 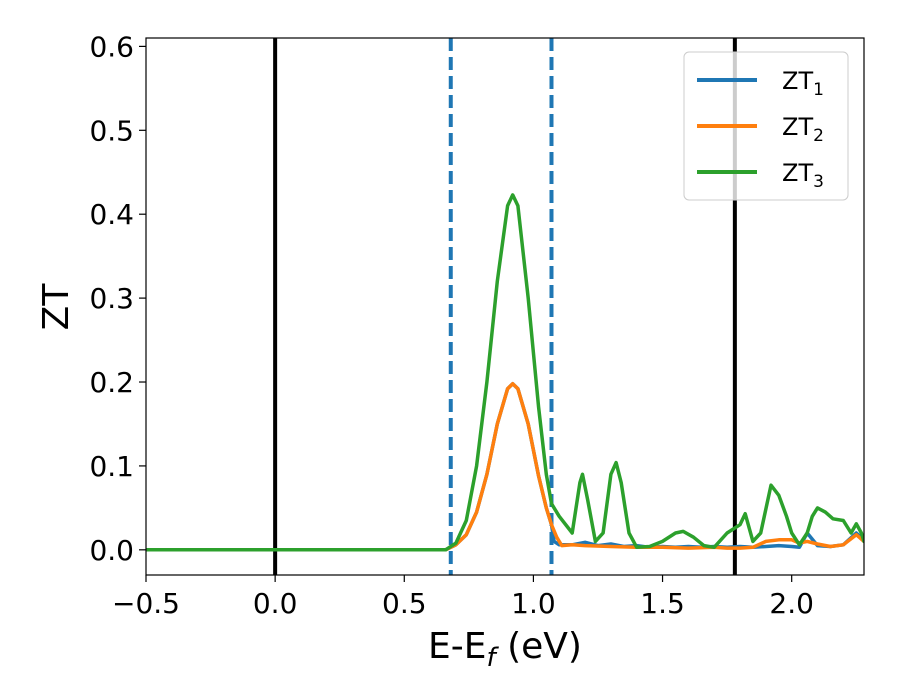 I want to click on y-axis-title: ZT, so click(x=56, y=307).